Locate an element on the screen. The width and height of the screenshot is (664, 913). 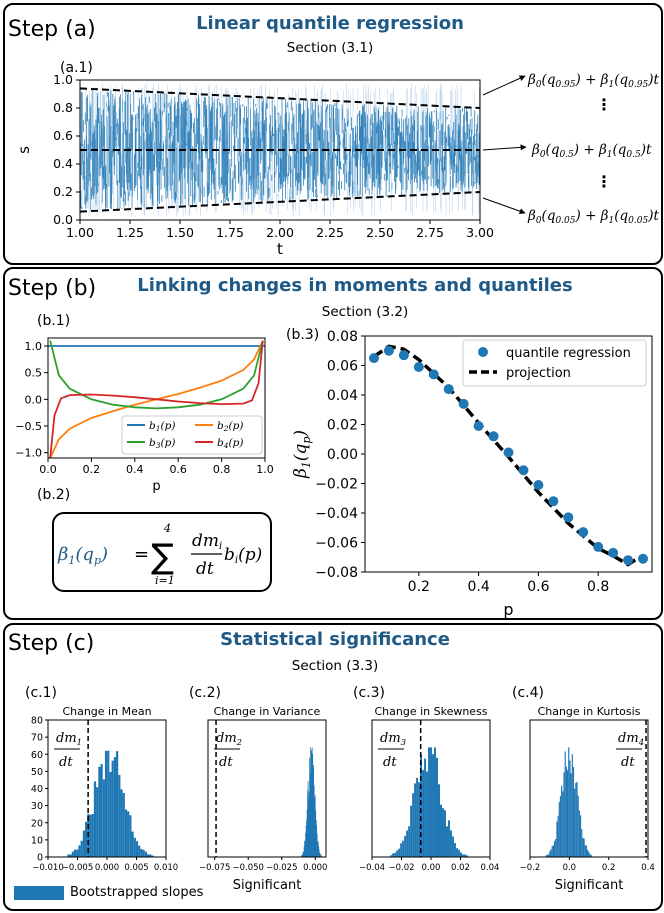
legend-entry: projection is located at coordinates (538, 373).